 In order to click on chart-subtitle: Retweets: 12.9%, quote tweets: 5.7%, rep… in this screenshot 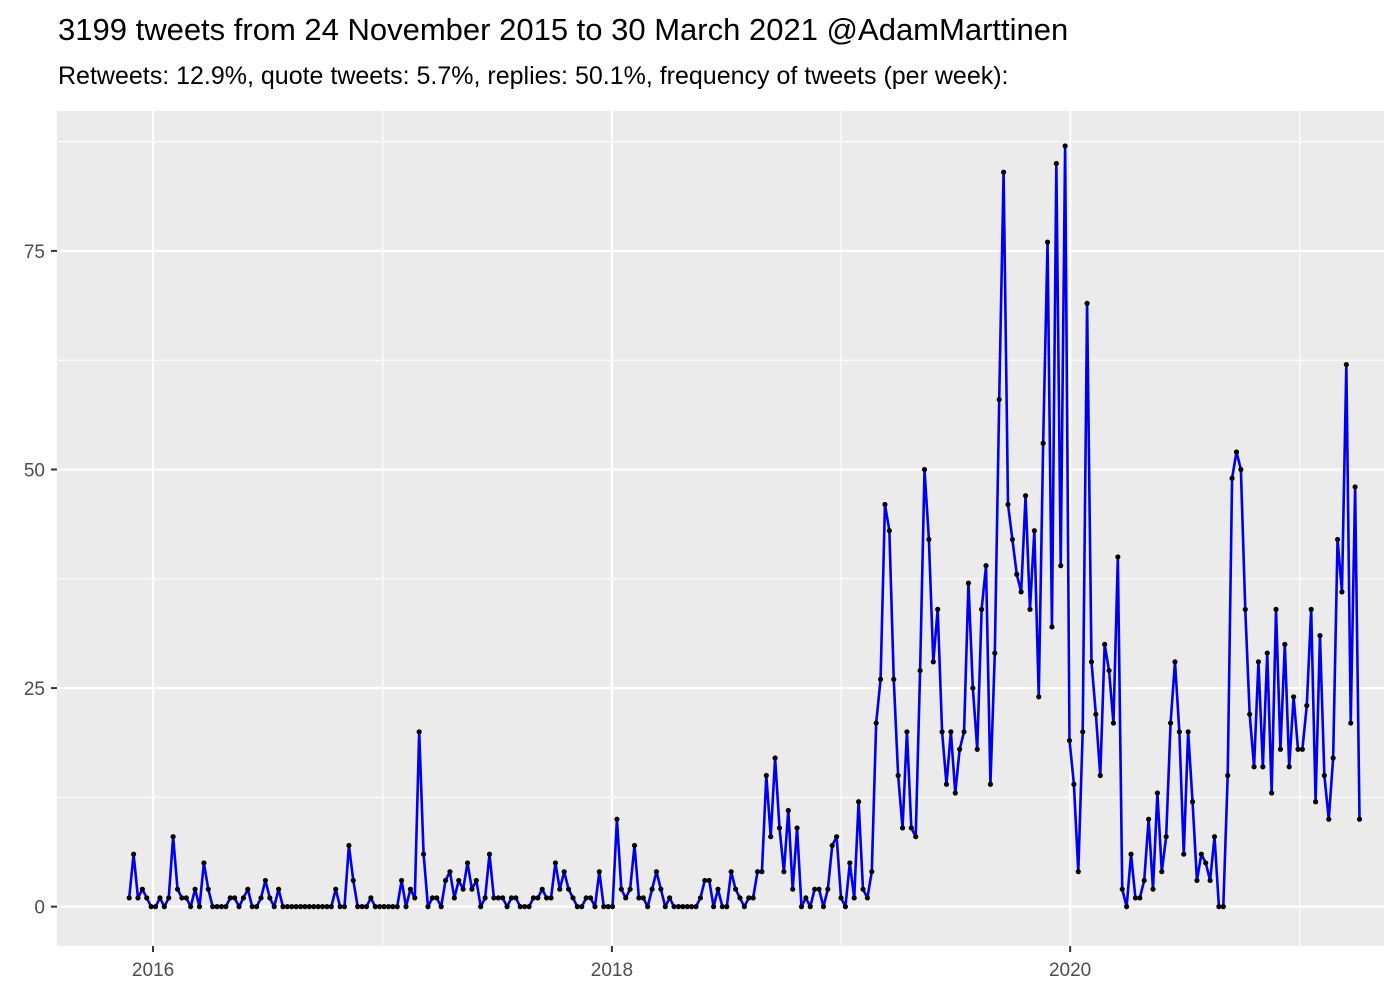, I will do `click(533, 76)`.